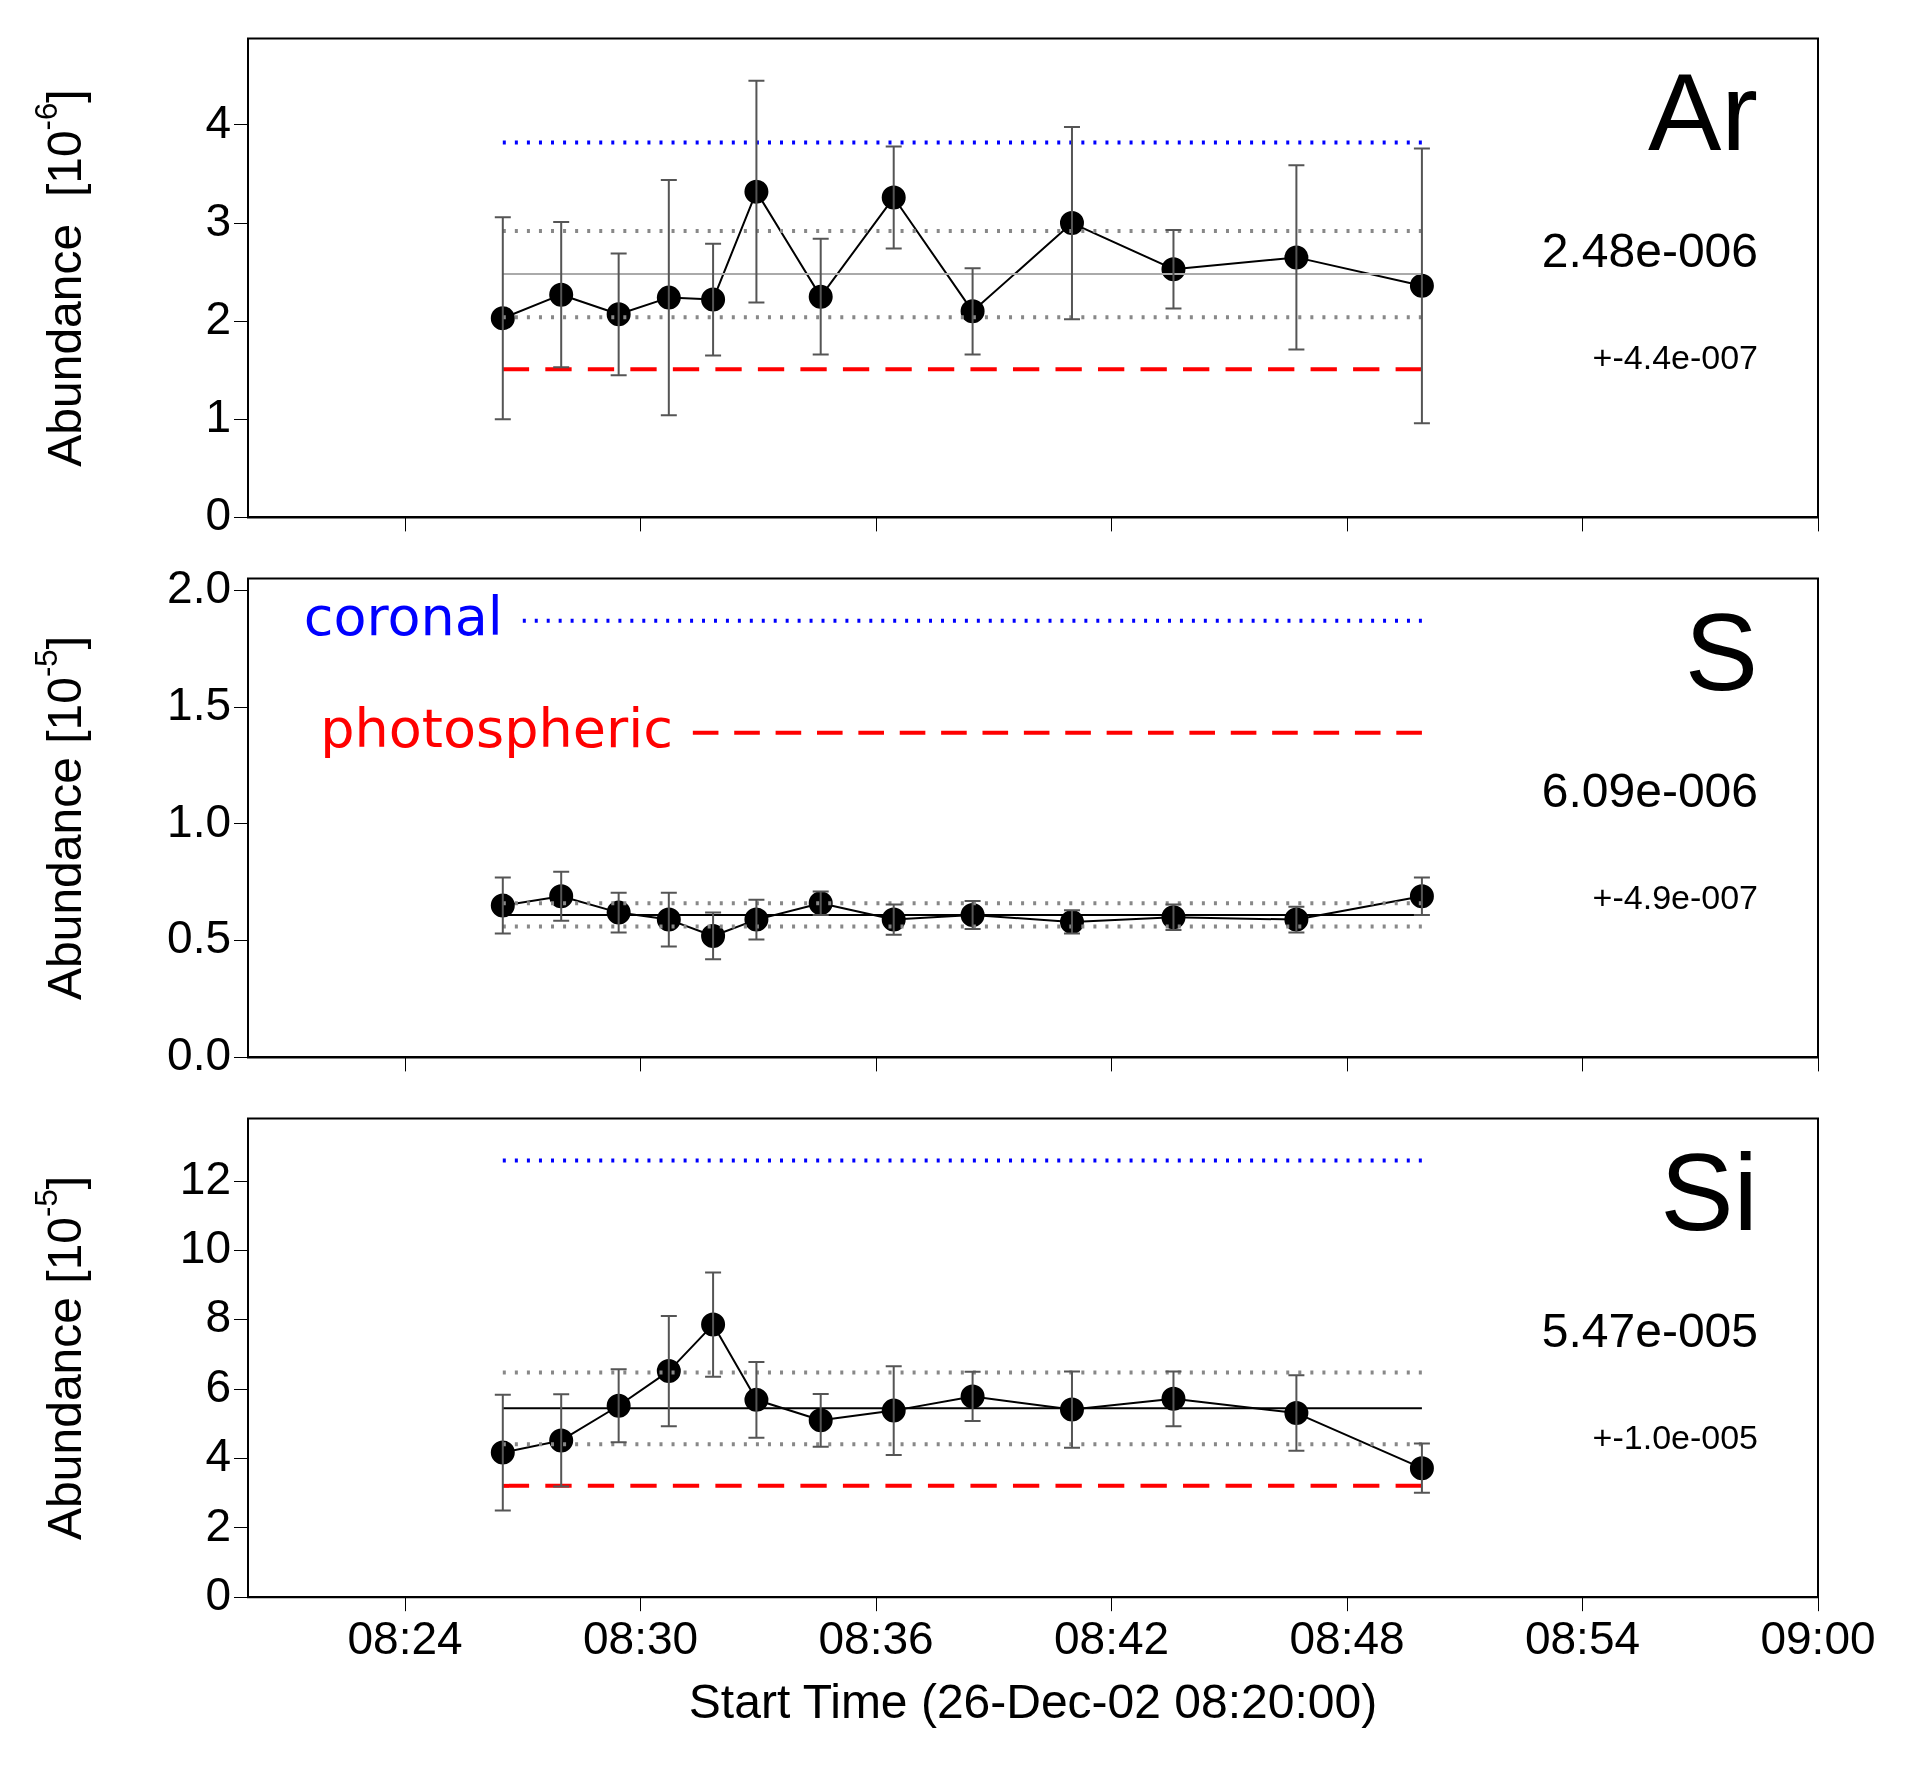 Image resolution: width=1932 pixels, height=1772 pixels. I want to click on x-tick-label: 08:24, so click(405, 1638).